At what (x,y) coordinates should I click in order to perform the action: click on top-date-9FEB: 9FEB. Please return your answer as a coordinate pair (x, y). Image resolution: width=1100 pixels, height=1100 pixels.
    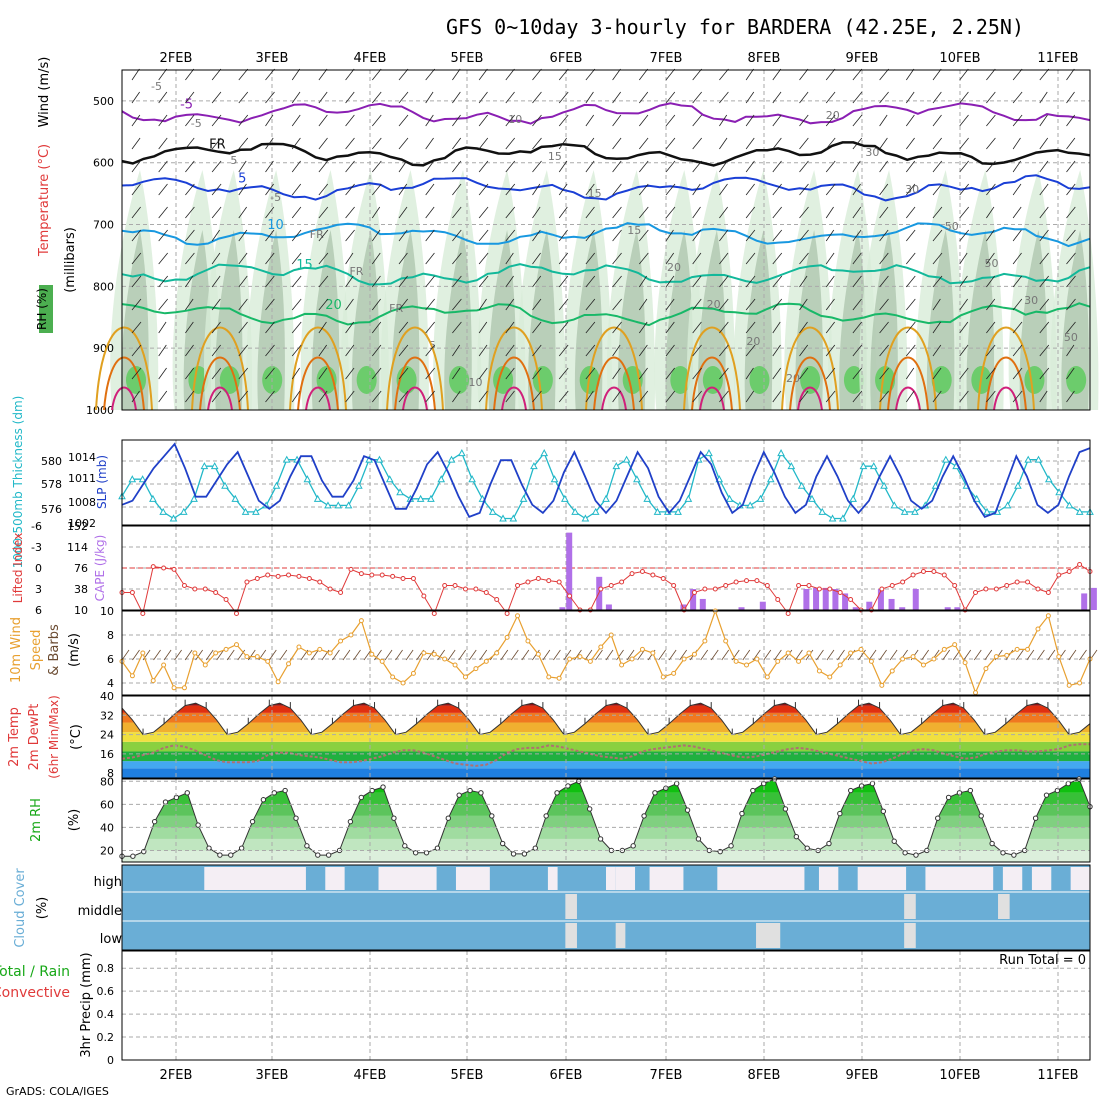
    Looking at the image, I should click on (862, 58).